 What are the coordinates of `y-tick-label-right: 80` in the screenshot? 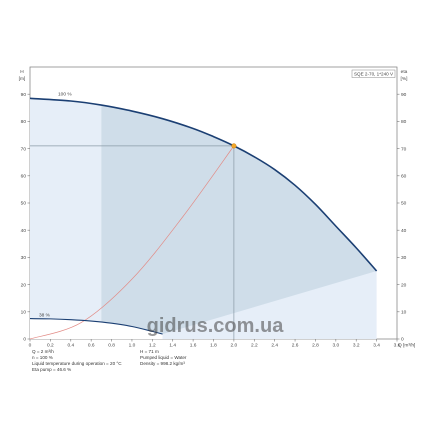 It's located at (404, 122).